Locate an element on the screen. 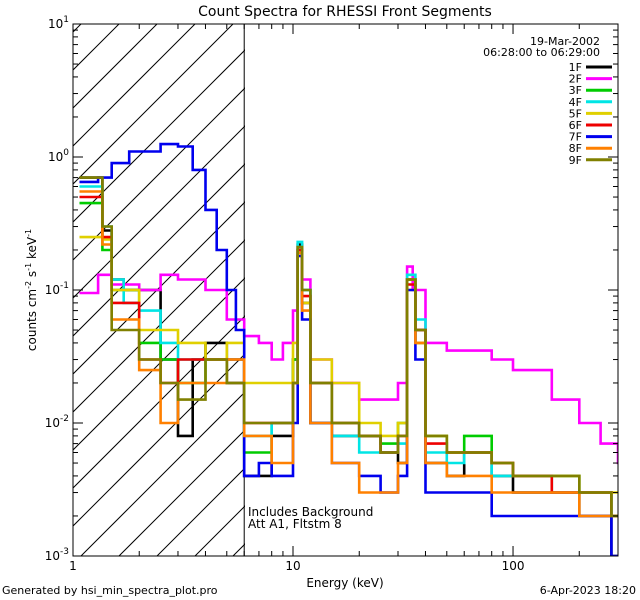 This screenshot has width=640, height=600. legend-label-9F: 9F is located at coordinates (575, 160).